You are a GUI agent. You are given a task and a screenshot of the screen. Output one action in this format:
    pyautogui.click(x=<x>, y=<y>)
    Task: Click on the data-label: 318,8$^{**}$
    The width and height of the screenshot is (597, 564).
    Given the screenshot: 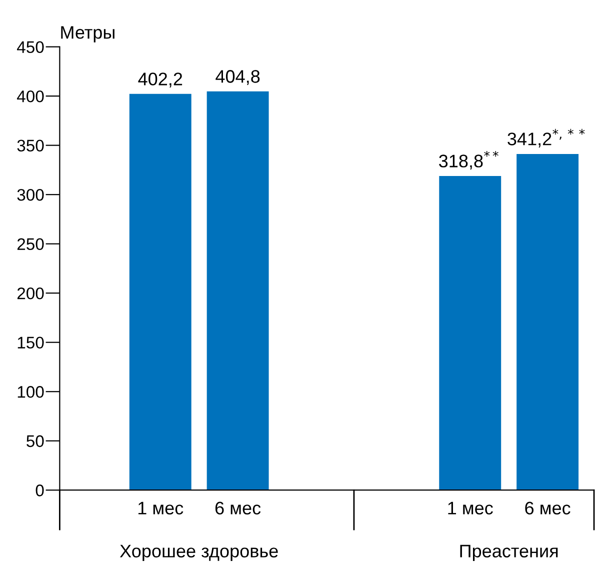 What is the action you would take?
    pyautogui.click(x=468, y=160)
    